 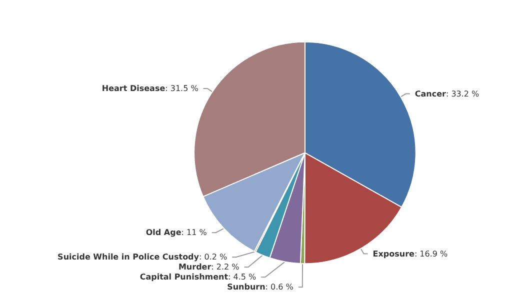 What do you see at coordinates (430, 93) in the screenshot?
I see `slice-label: Cancer` at bounding box center [430, 93].